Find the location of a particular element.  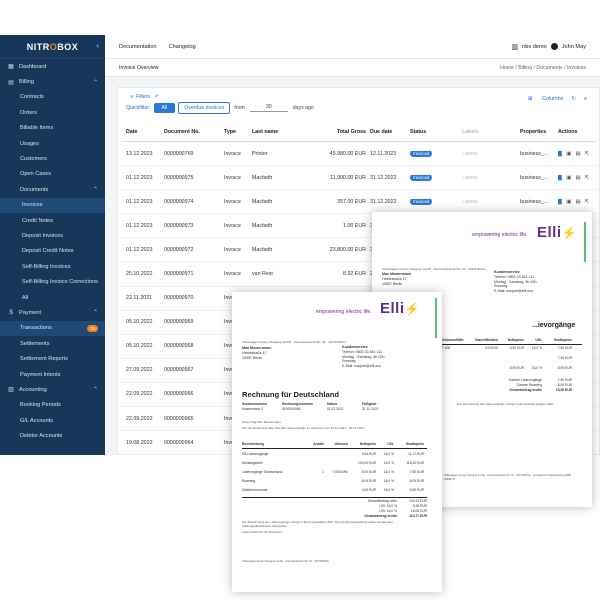

column-header: Due date is located at coordinates (381, 131).